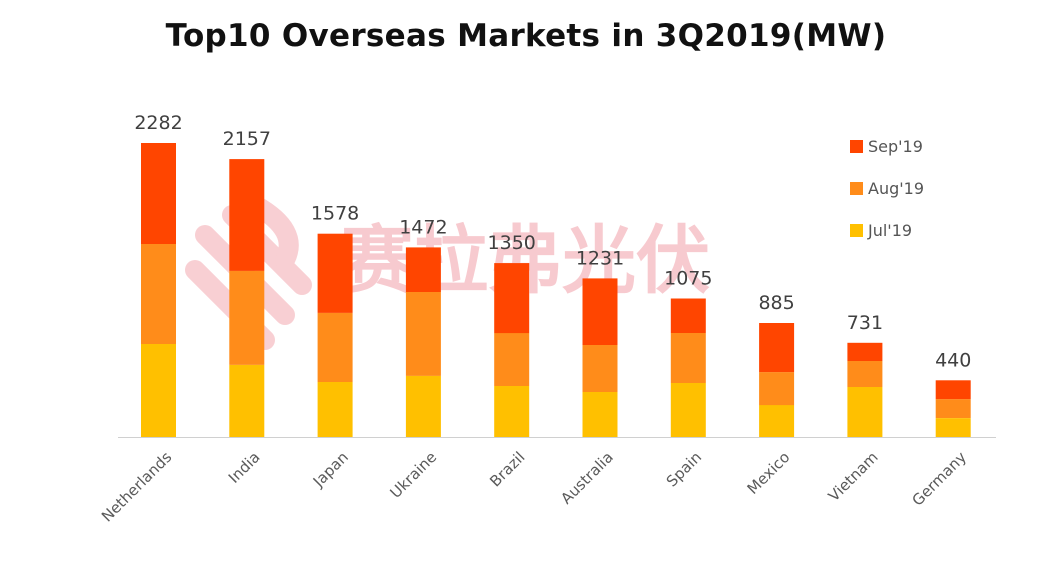  What do you see at coordinates (512, 243) in the screenshot?
I see `data-label: 1350` at bounding box center [512, 243].